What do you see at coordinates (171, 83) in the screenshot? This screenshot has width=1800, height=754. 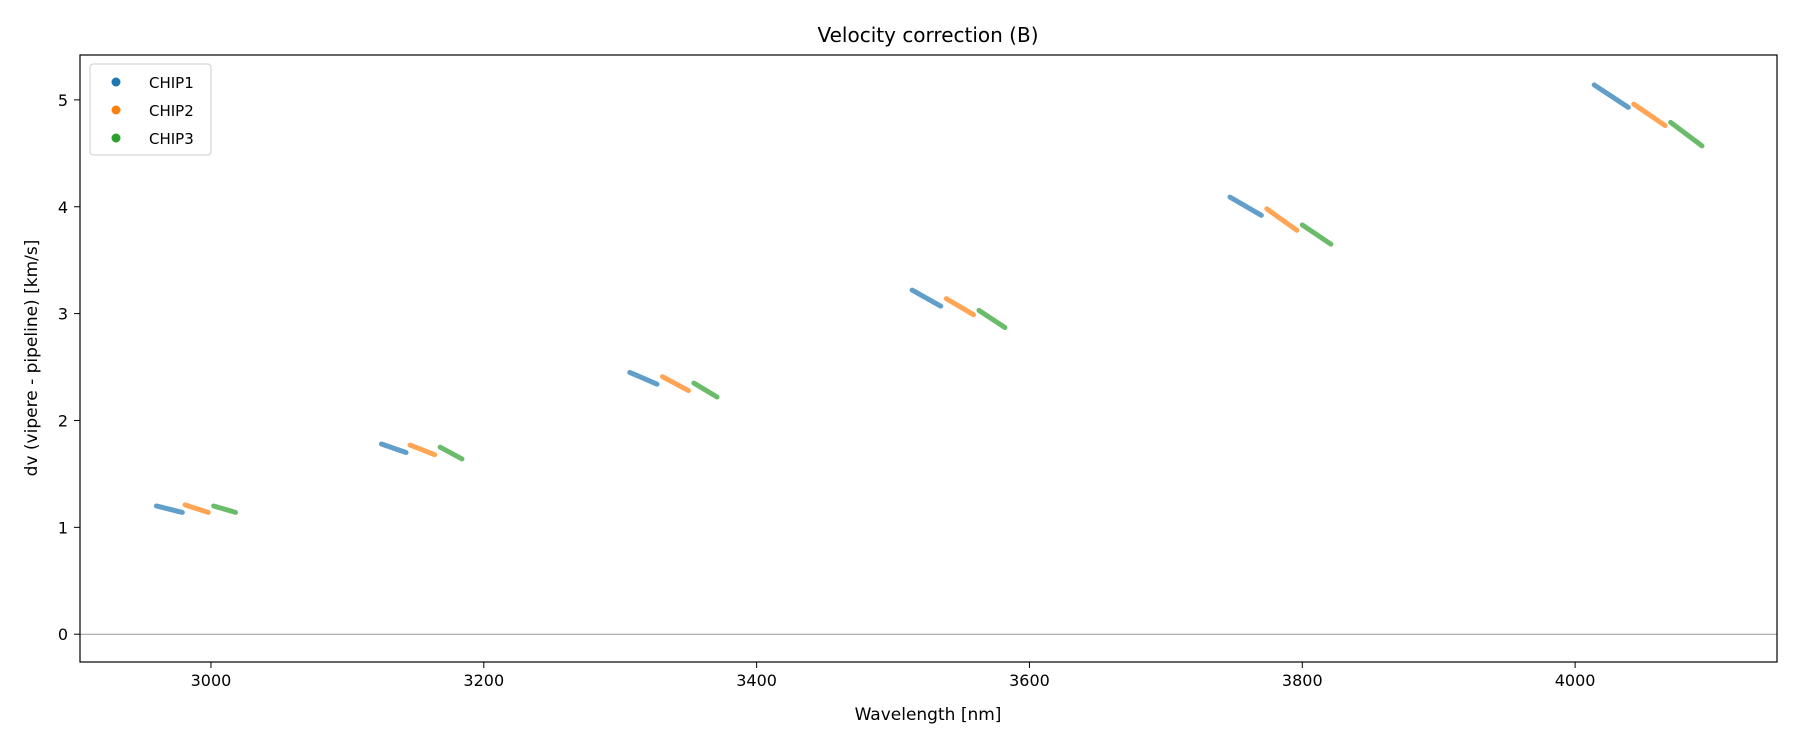 I see `legend-label-chip1: CHIP1` at bounding box center [171, 83].